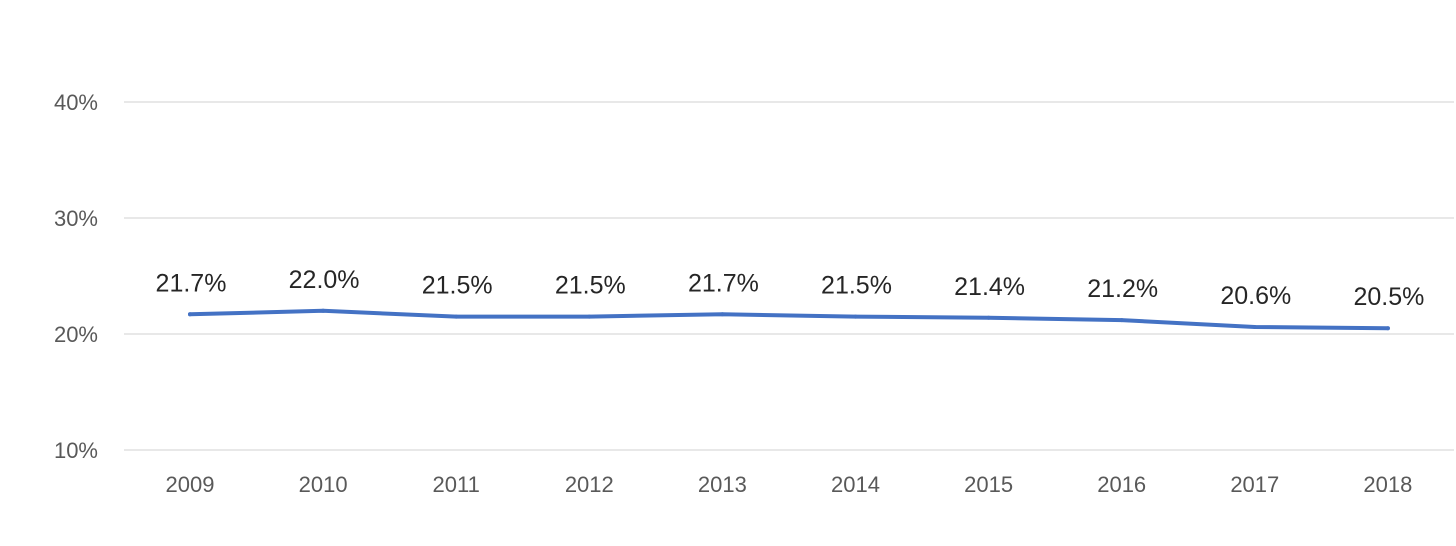 The image size is (1456, 546). Describe the element at coordinates (76, 218) in the screenshot. I see `y-tick-label: 30%` at that location.